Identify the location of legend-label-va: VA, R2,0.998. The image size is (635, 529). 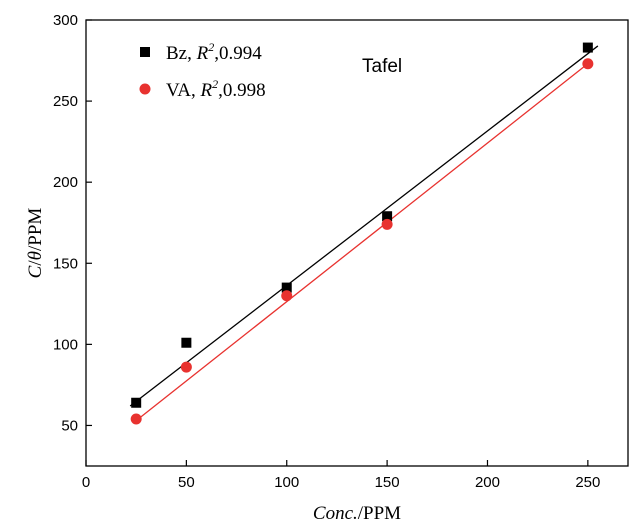
(216, 89).